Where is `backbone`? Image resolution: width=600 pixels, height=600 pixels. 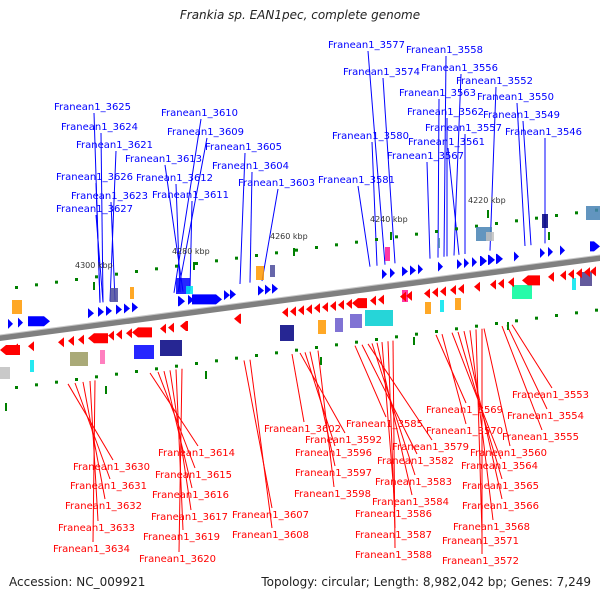
backbone is located at coordinates (300, 297).